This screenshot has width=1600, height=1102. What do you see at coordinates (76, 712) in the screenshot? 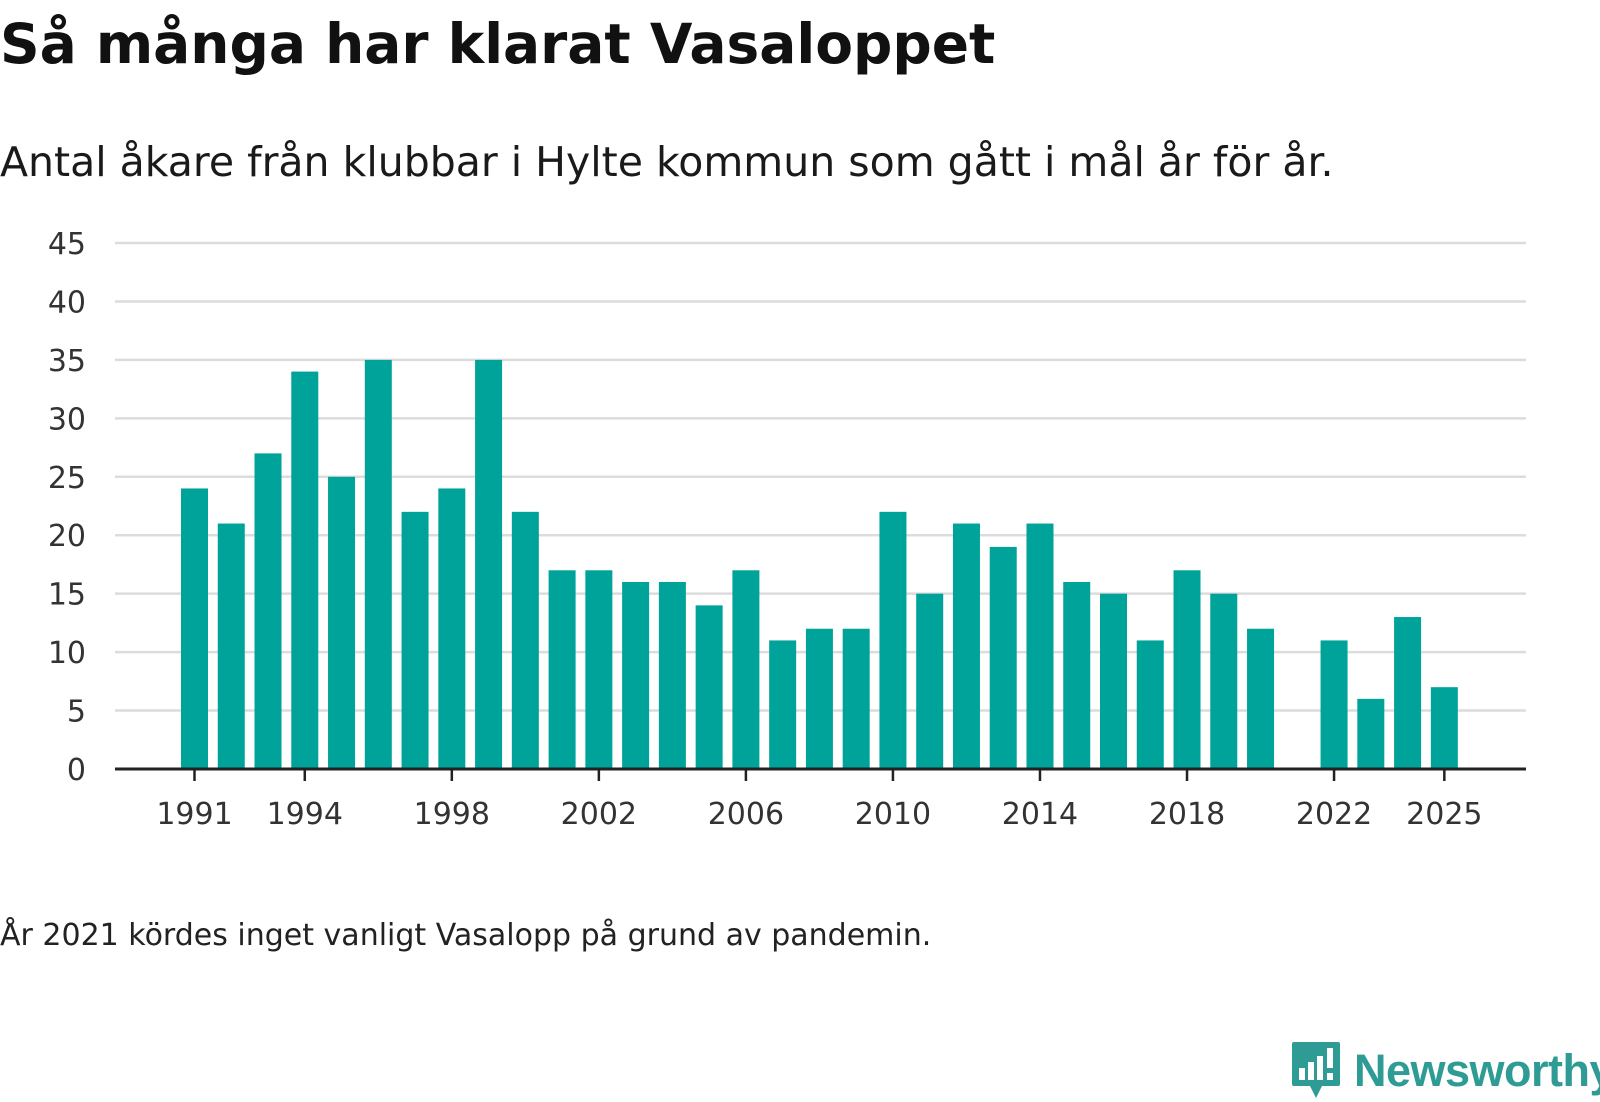
I see `y-tick-label: 5` at bounding box center [76, 712].